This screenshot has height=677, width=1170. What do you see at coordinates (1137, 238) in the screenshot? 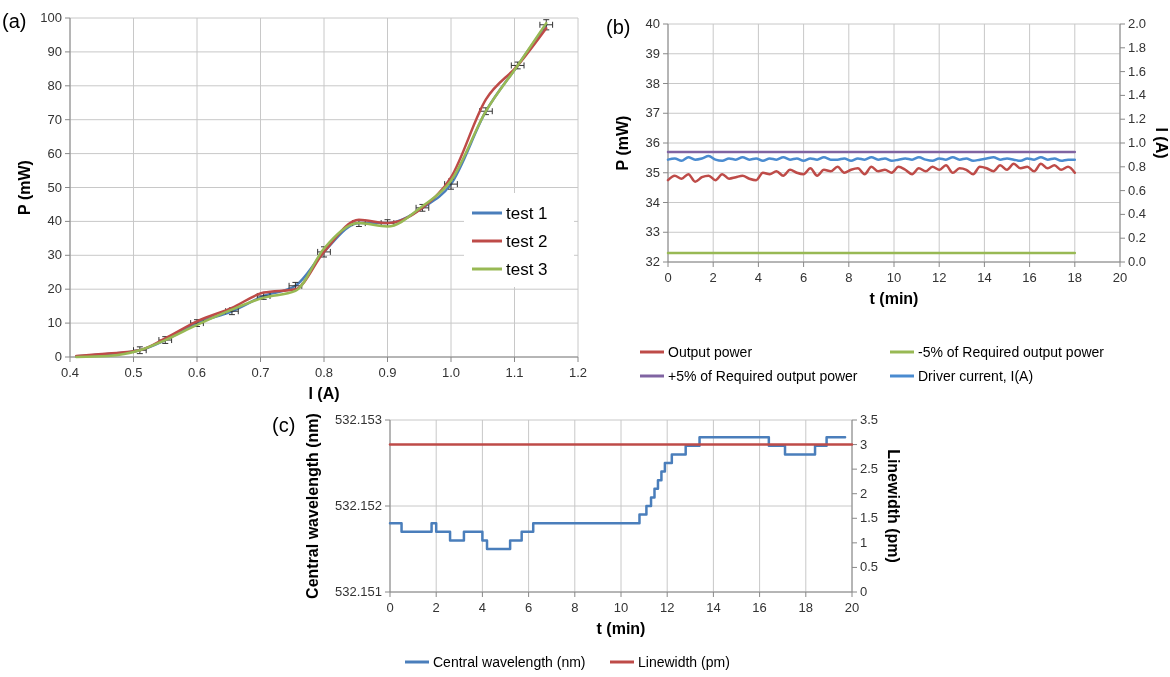
I see `y2-tick-label: 0.2` at bounding box center [1137, 238].